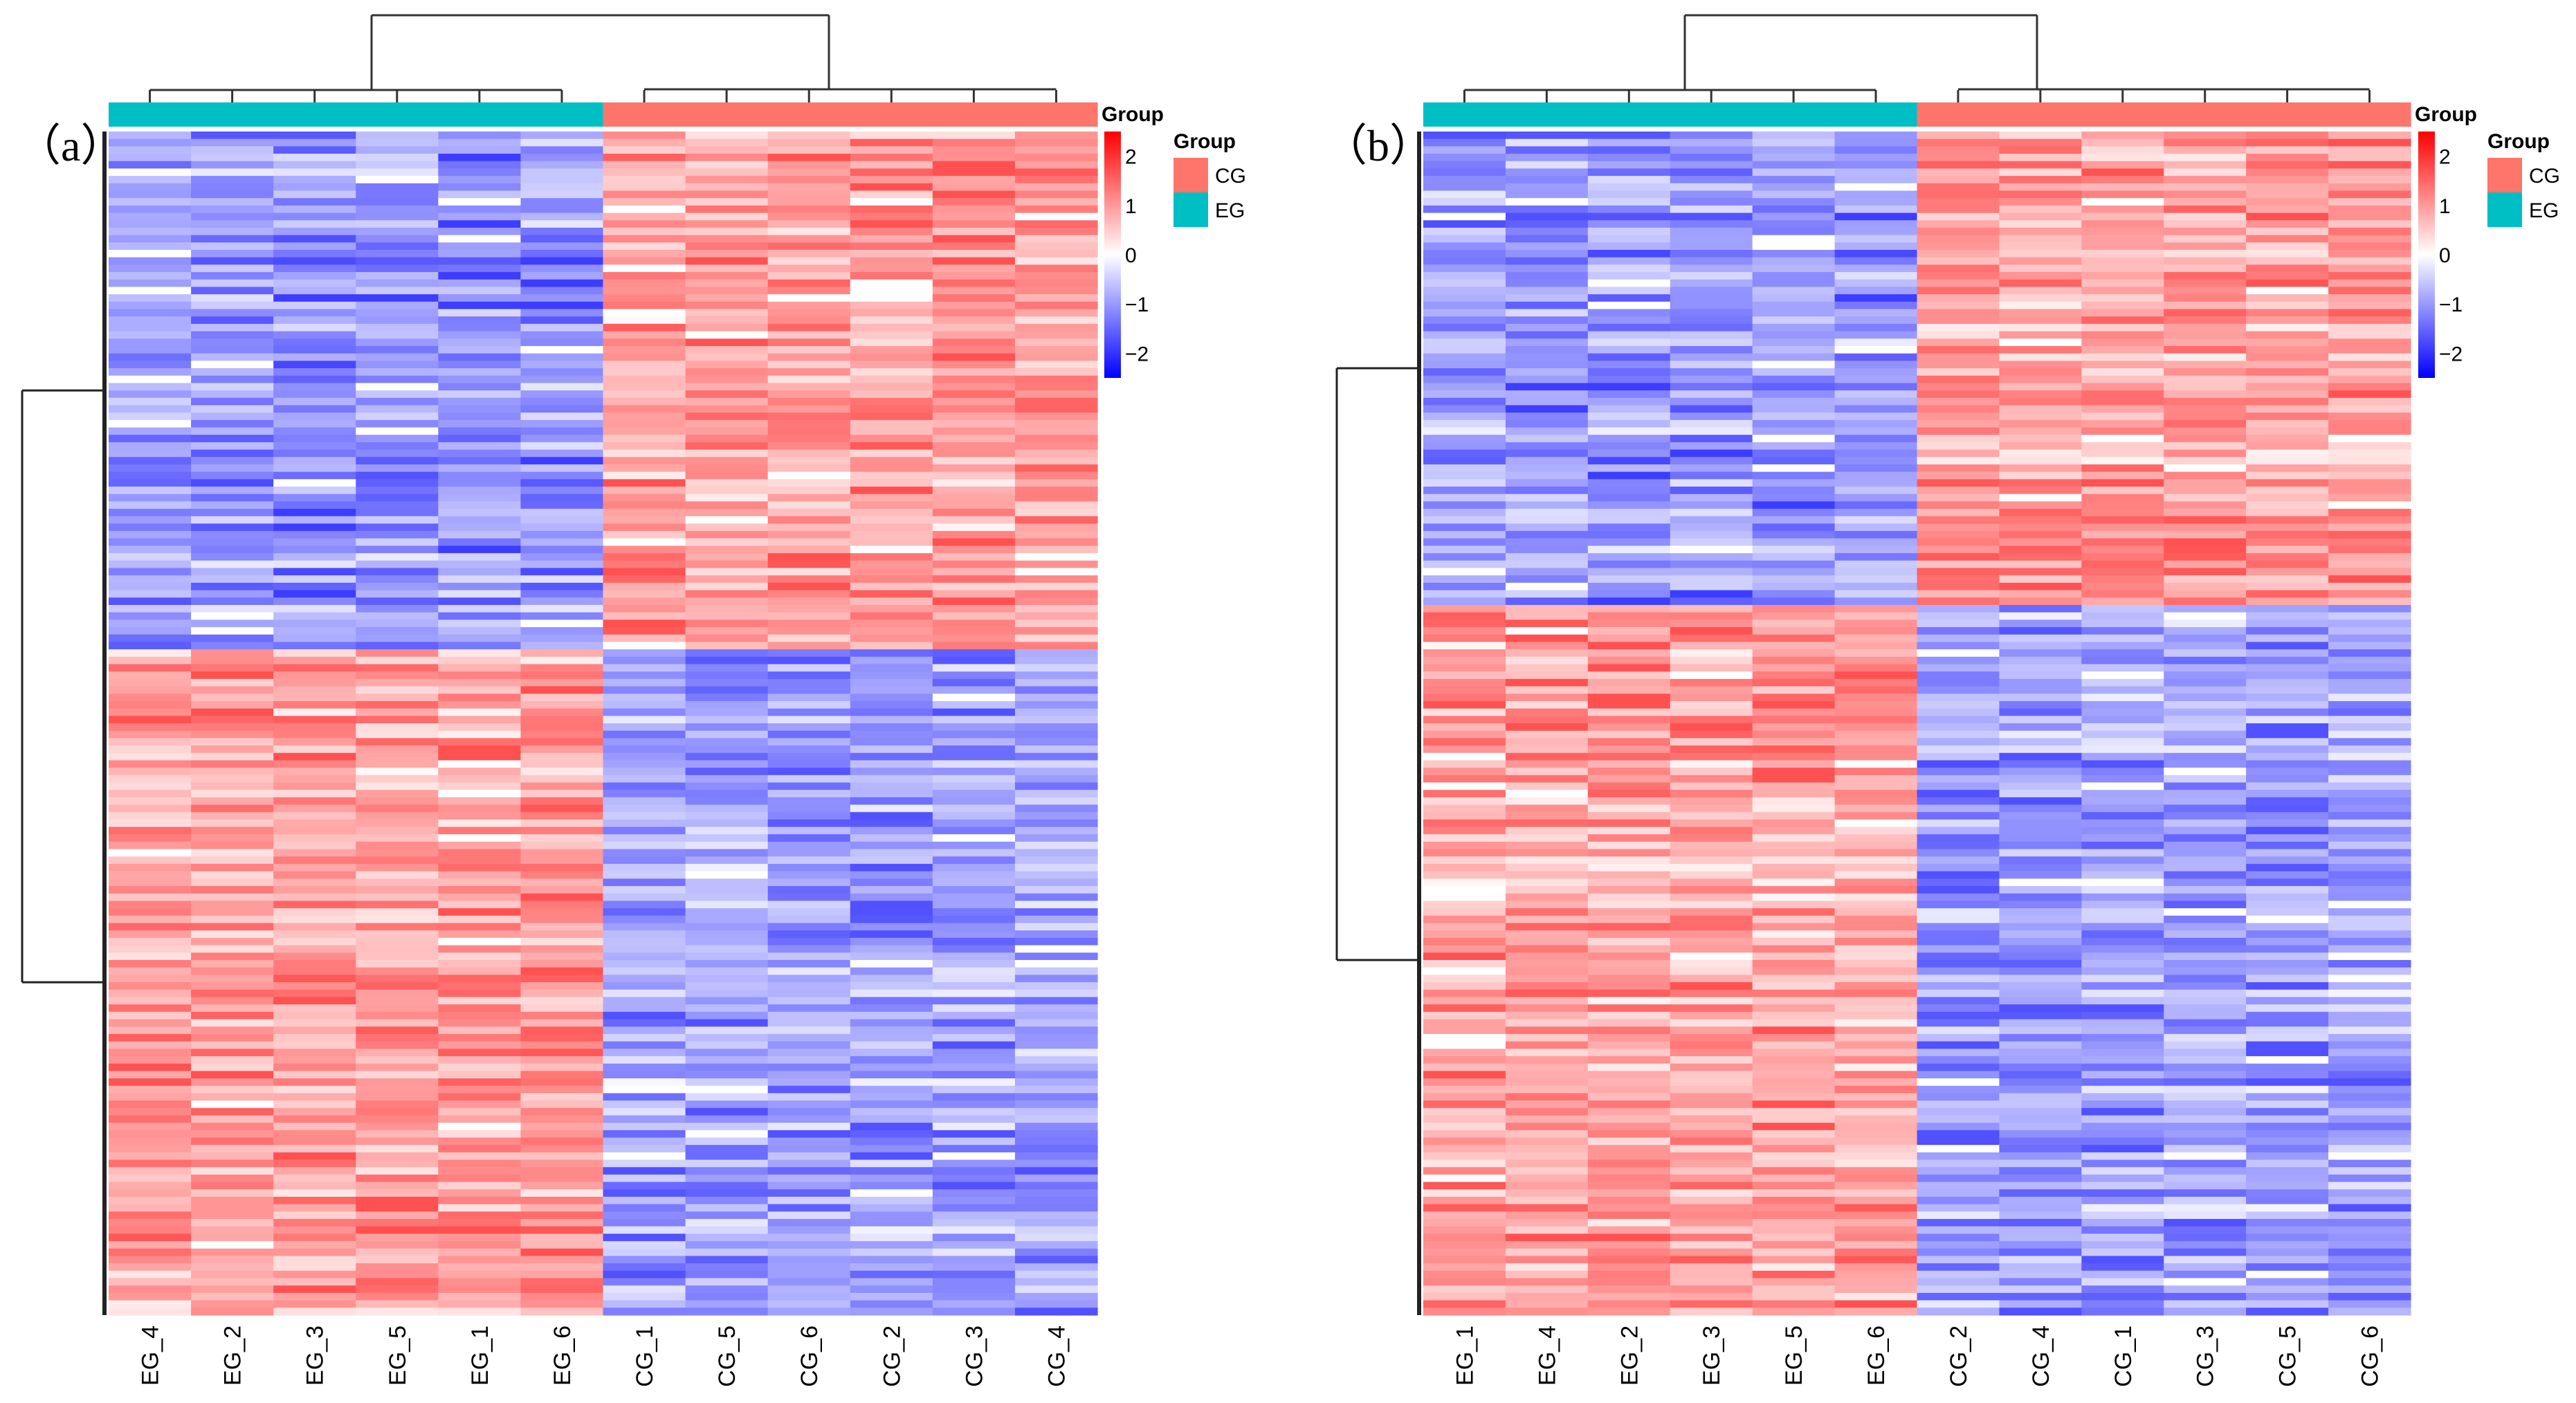 This screenshot has width=2576, height=1403. I want to click on row-dendrogram, so click(1378, 723).